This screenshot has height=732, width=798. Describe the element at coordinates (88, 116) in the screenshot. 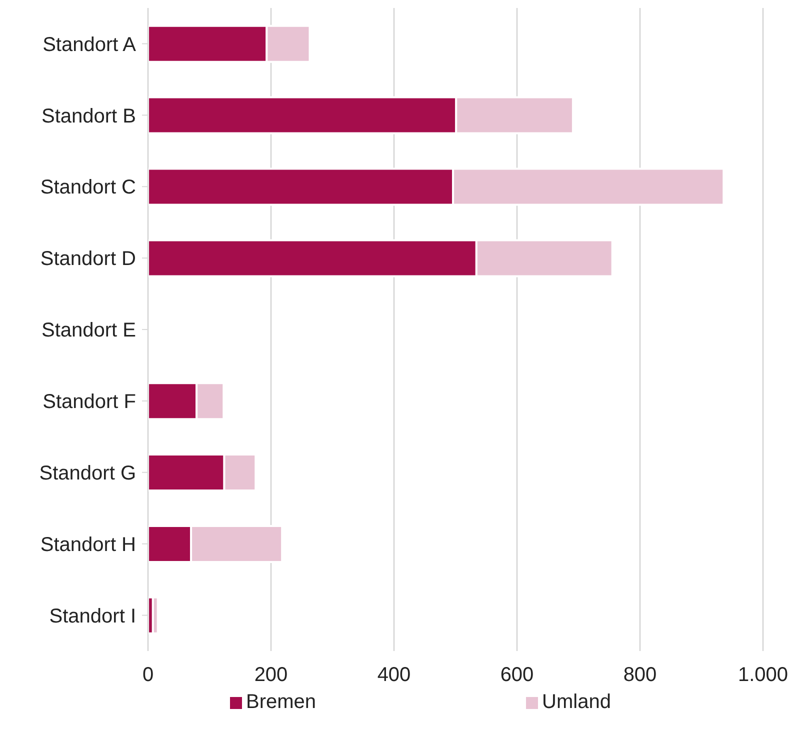

I see `y-tick-label: Standort B` at that location.